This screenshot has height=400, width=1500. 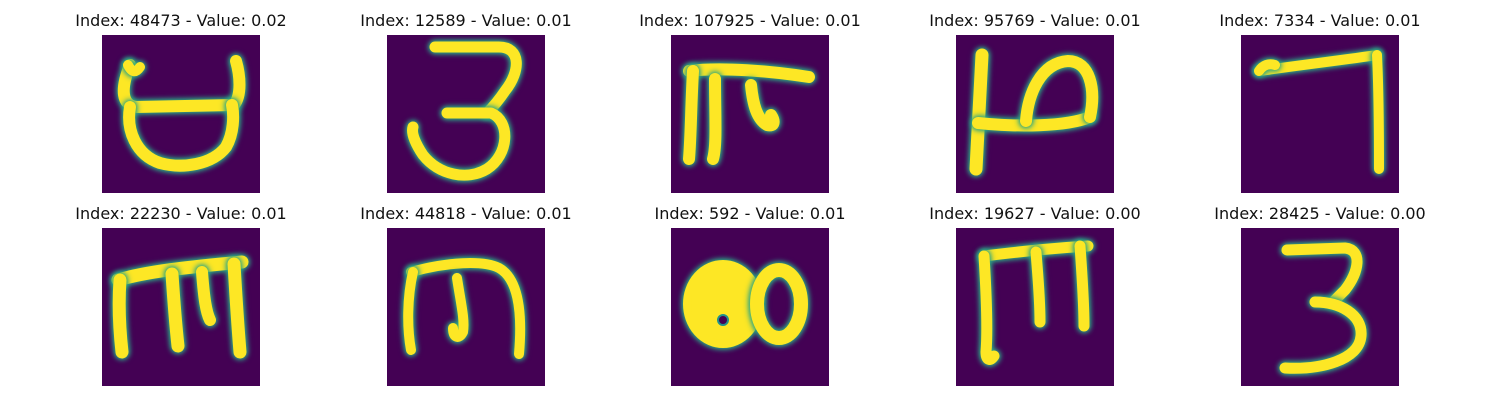 I want to click on panel-title: Index: 19627 - Value: 0.00, so click(x=1035, y=213).